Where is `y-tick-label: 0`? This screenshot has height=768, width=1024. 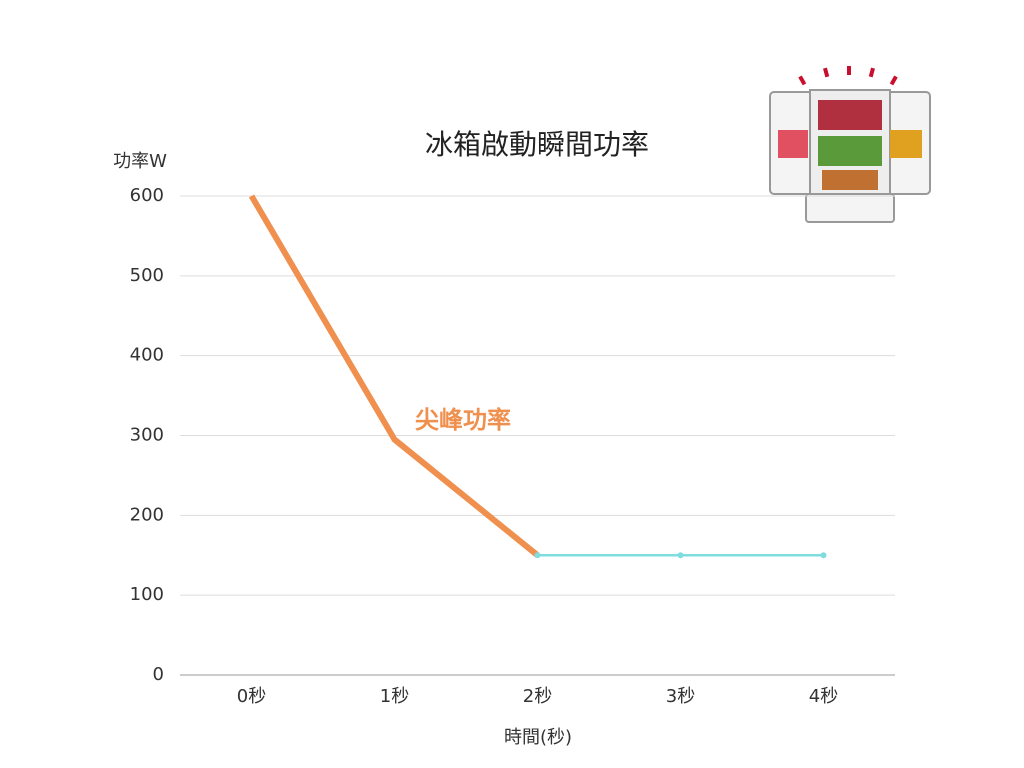
y-tick-label: 0 is located at coordinates (158, 674).